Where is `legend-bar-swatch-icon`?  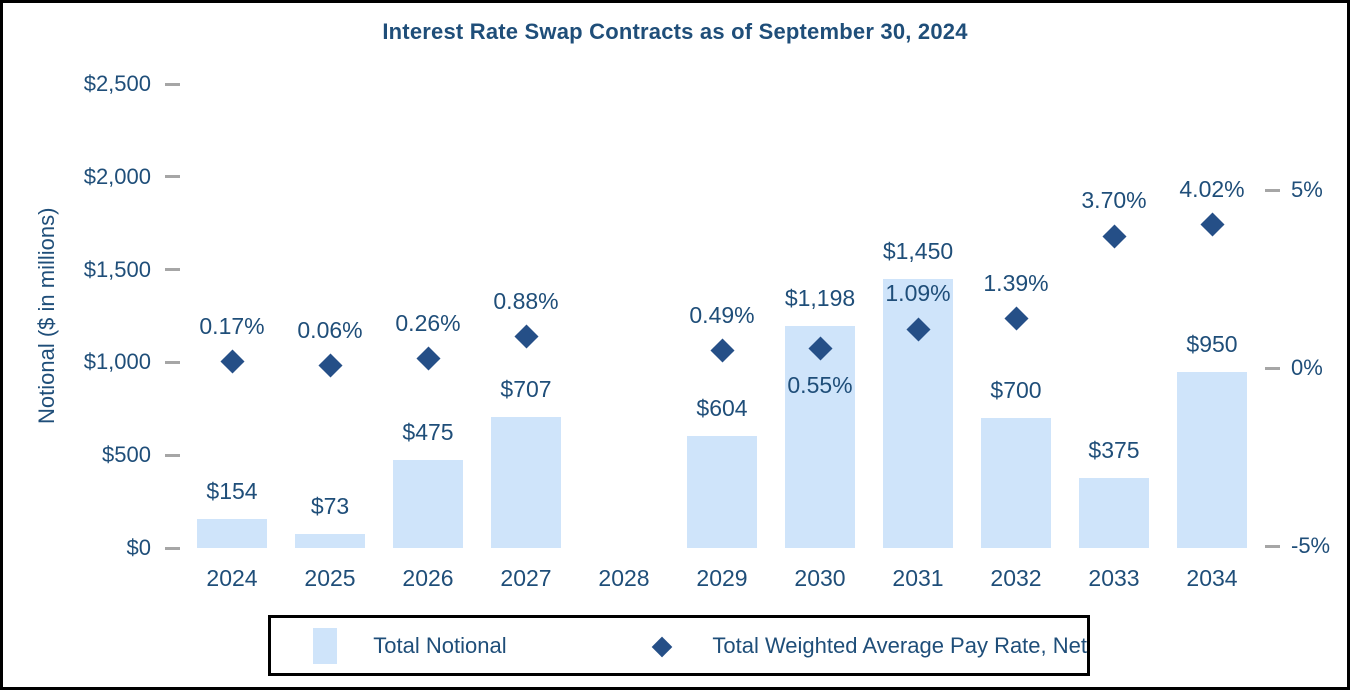 legend-bar-swatch-icon is located at coordinates (325, 645).